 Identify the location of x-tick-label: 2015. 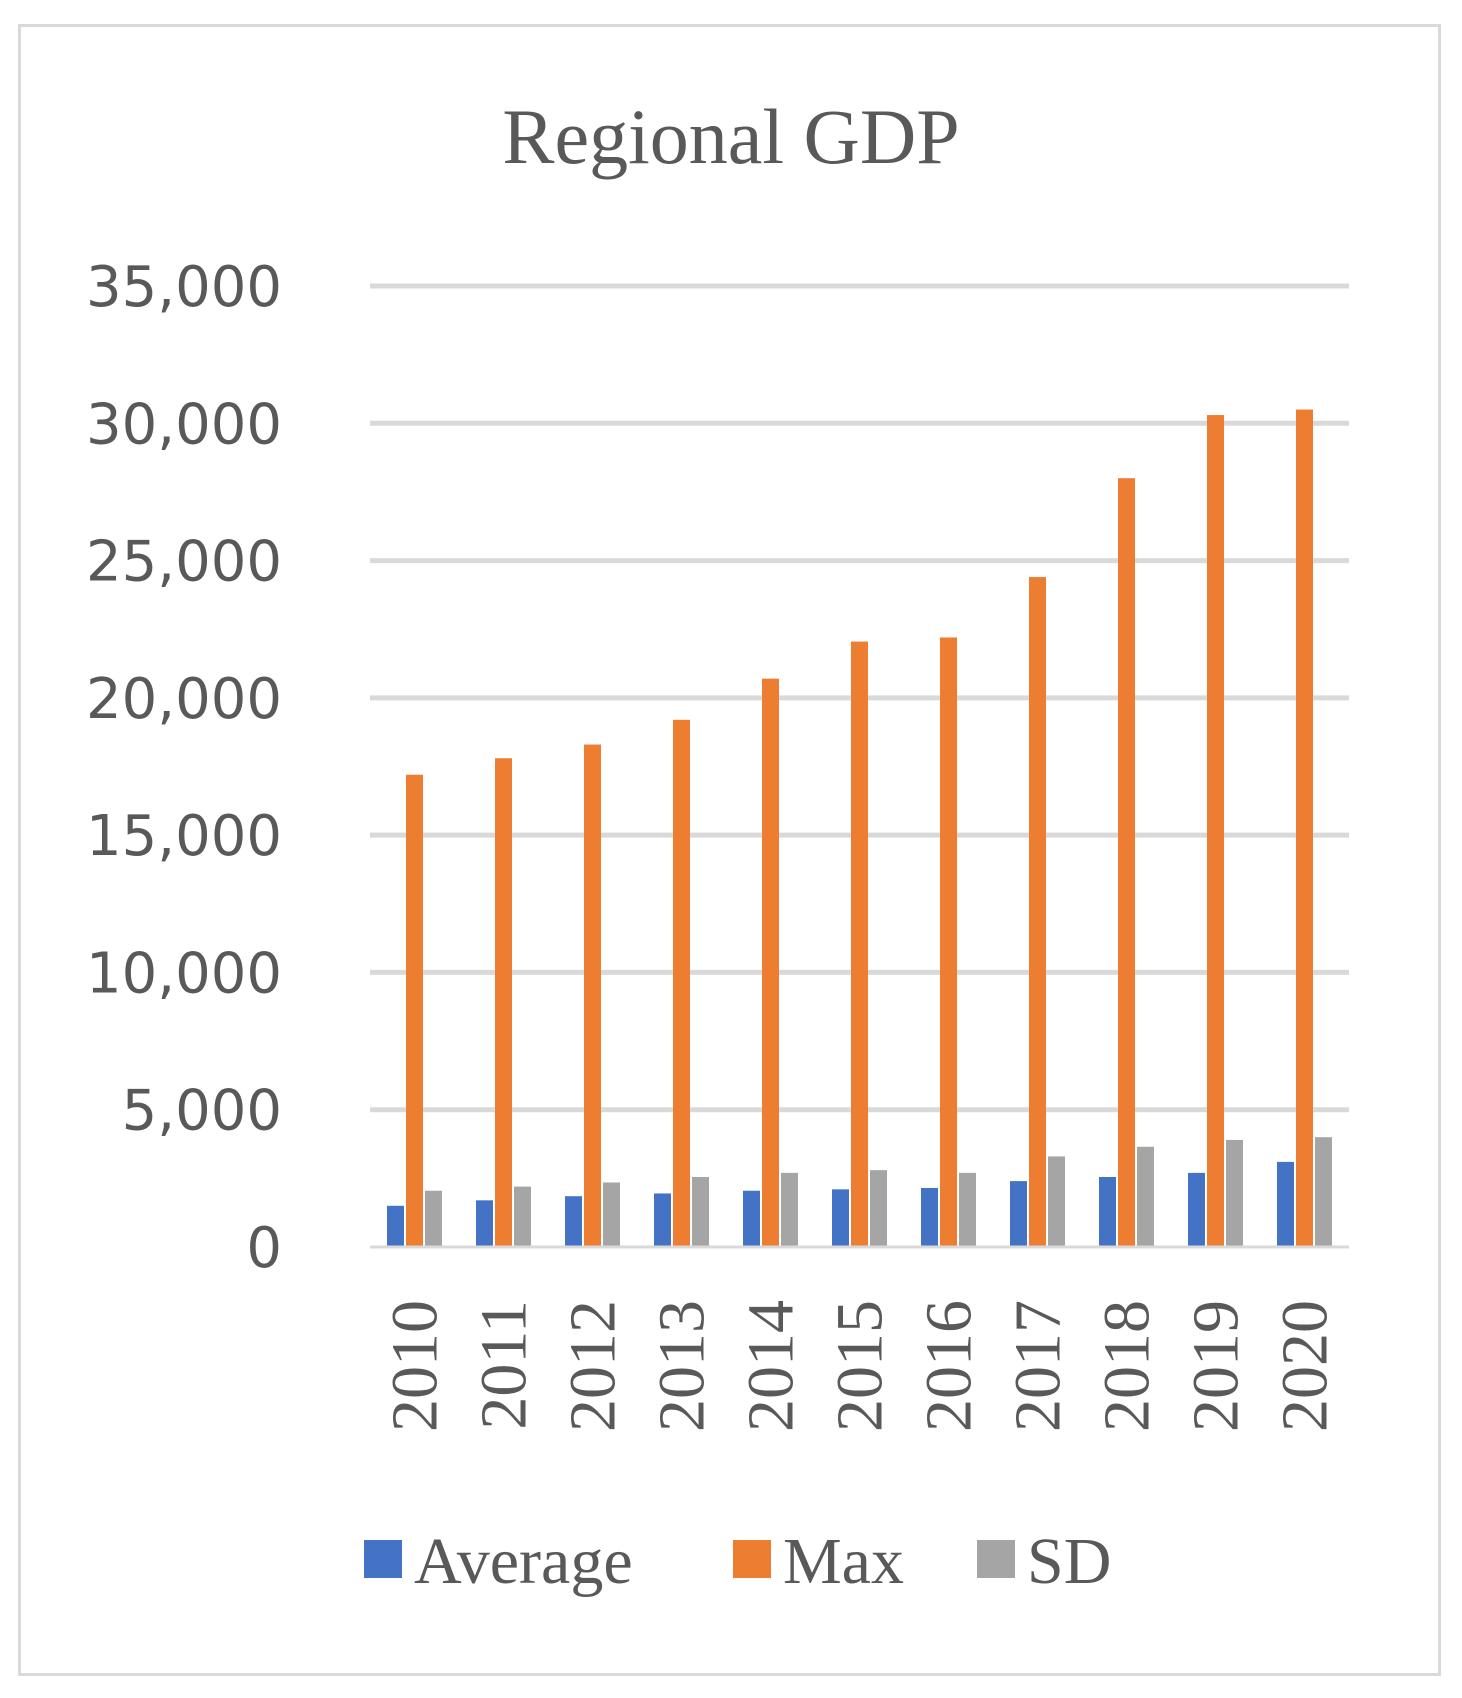
(860, 1366).